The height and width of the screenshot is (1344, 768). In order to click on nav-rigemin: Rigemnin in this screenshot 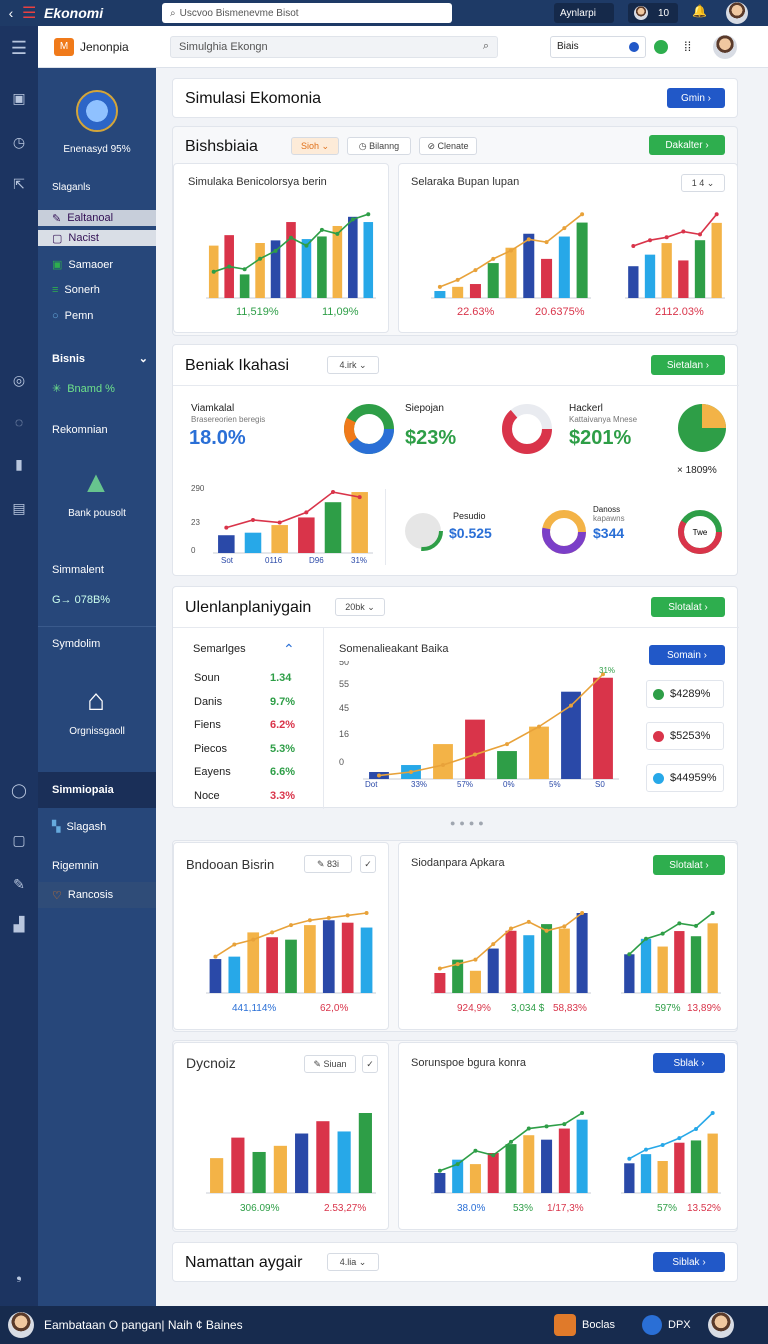, I will do `click(75, 866)`.